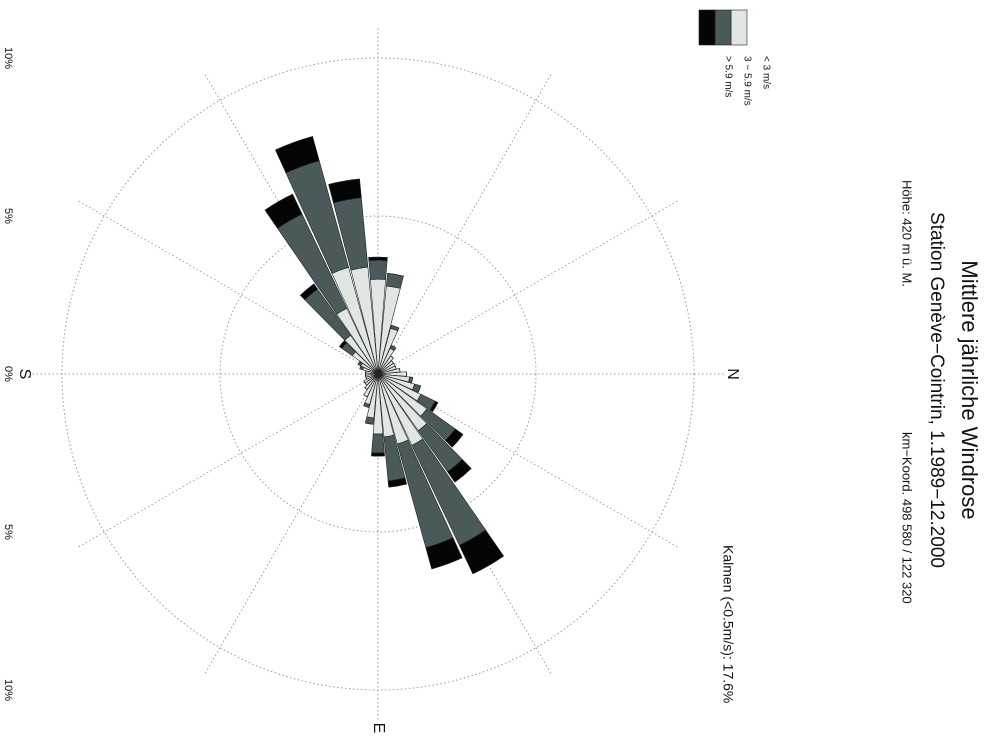  I want to click on compass-label: N, so click(732, 374).